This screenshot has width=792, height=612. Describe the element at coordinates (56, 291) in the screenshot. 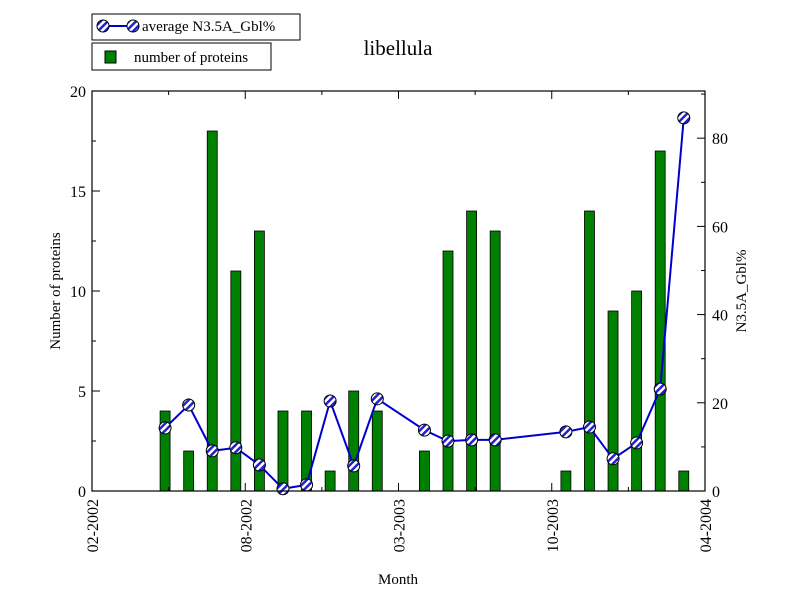

I see `y-axis-label: Number of proteins` at that location.